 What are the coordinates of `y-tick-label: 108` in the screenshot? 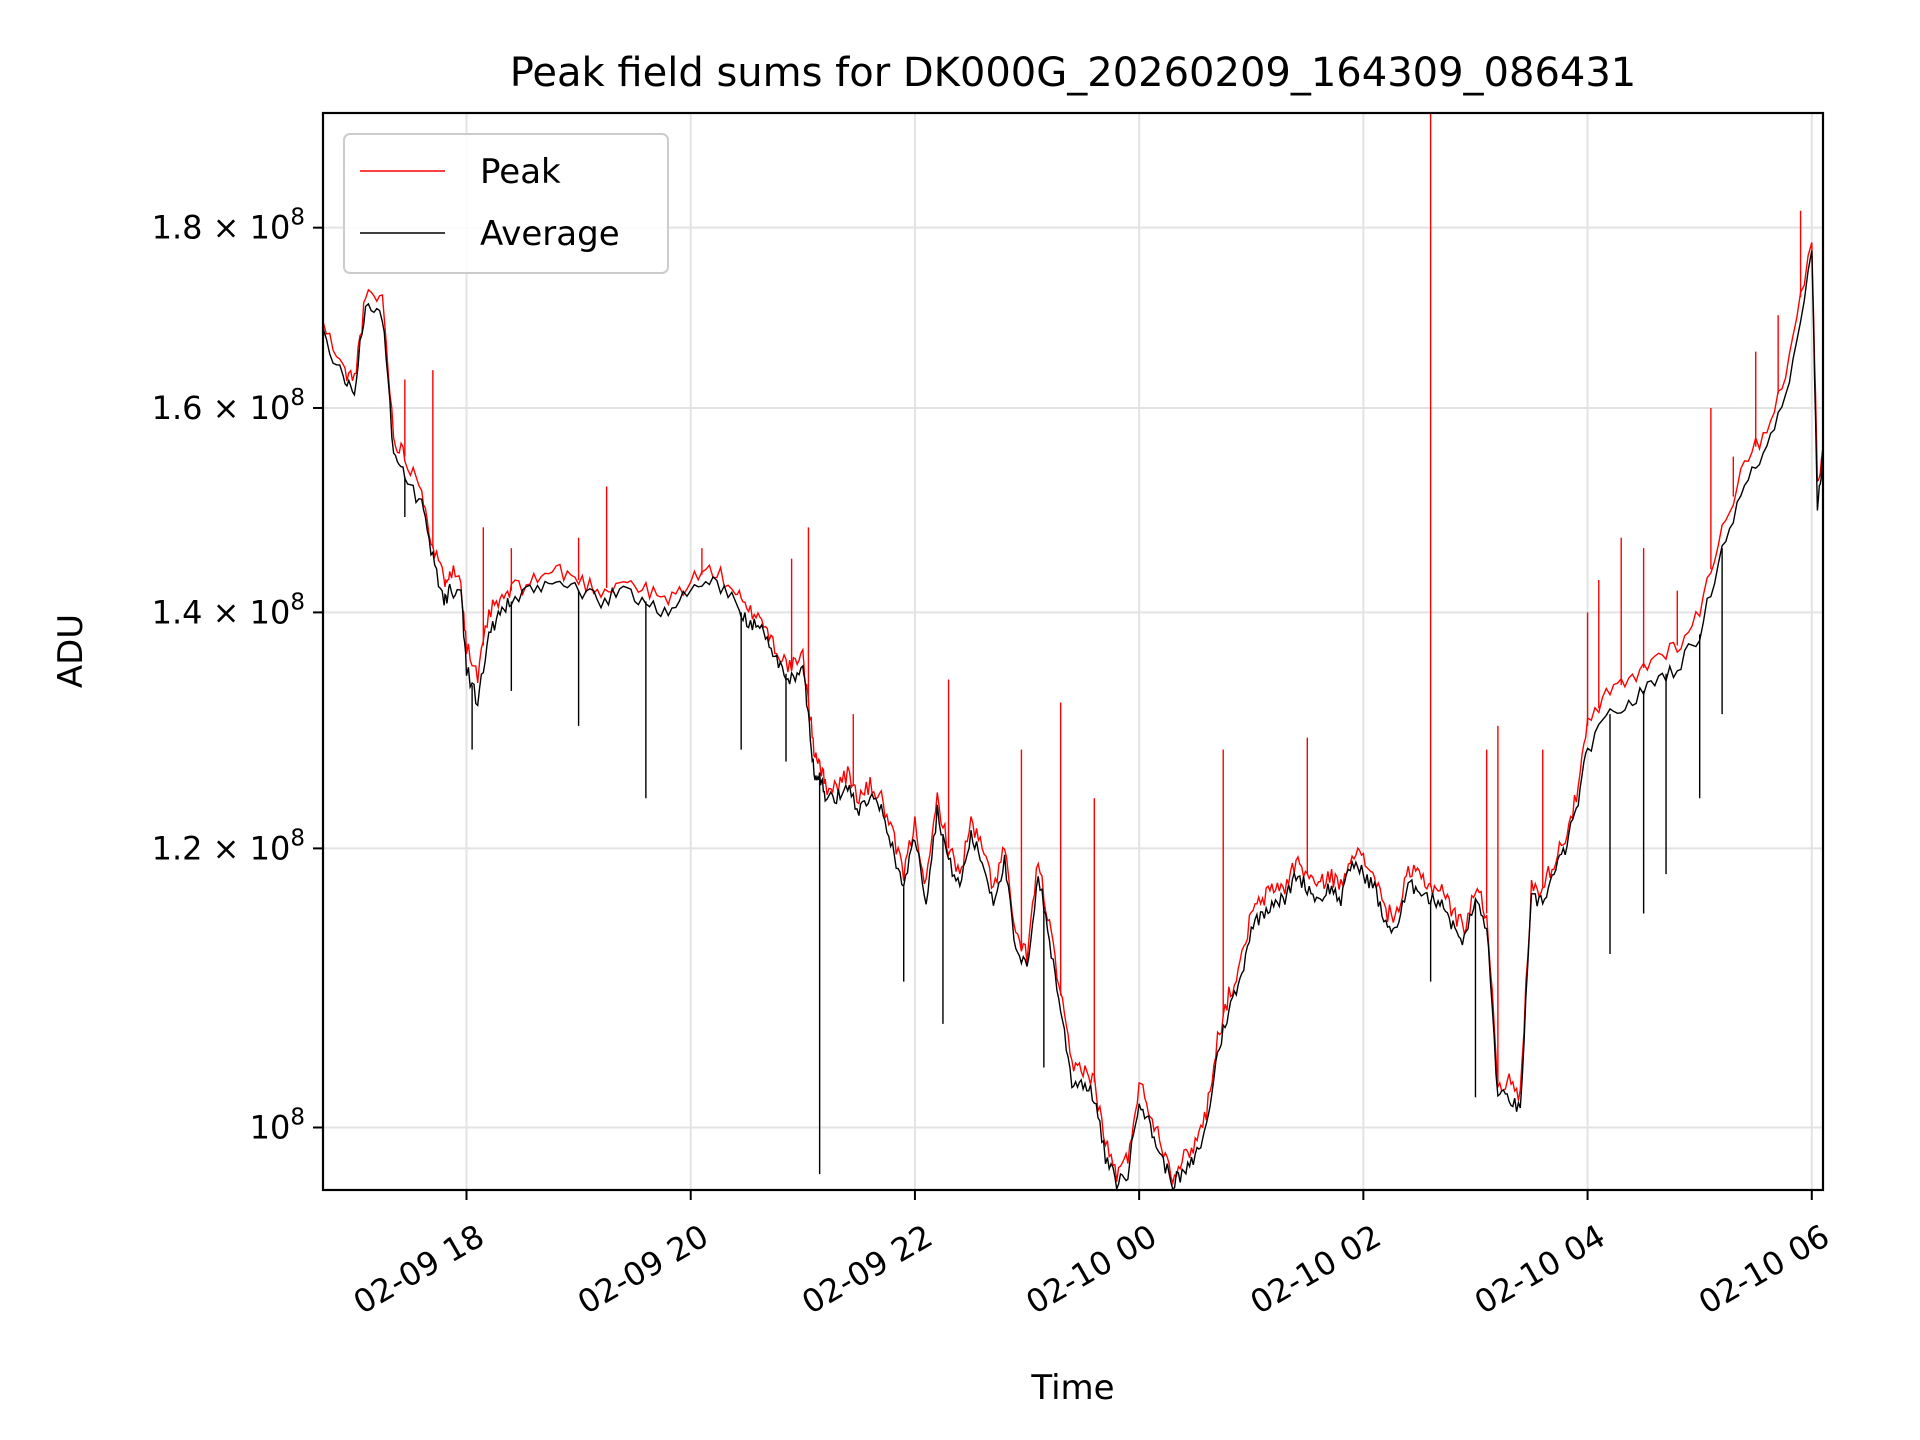 It's located at (277, 1126).